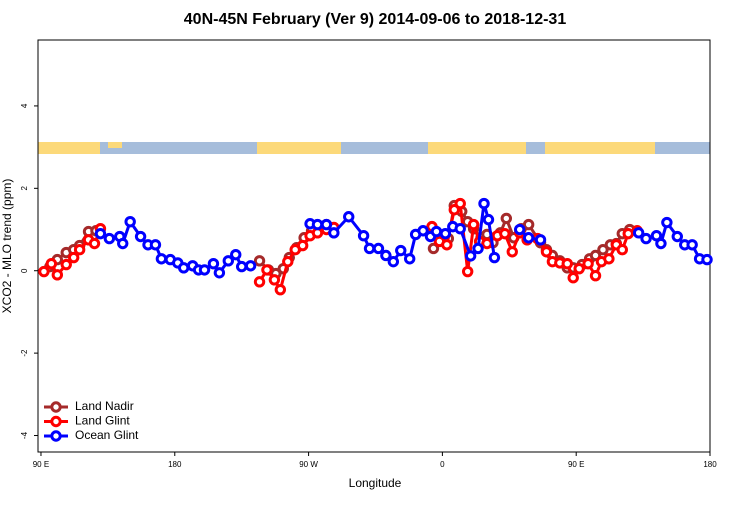 The width and height of the screenshot is (750, 505). Describe the element at coordinates (104, 406) in the screenshot. I see `legend-label: Land Nadir` at that location.